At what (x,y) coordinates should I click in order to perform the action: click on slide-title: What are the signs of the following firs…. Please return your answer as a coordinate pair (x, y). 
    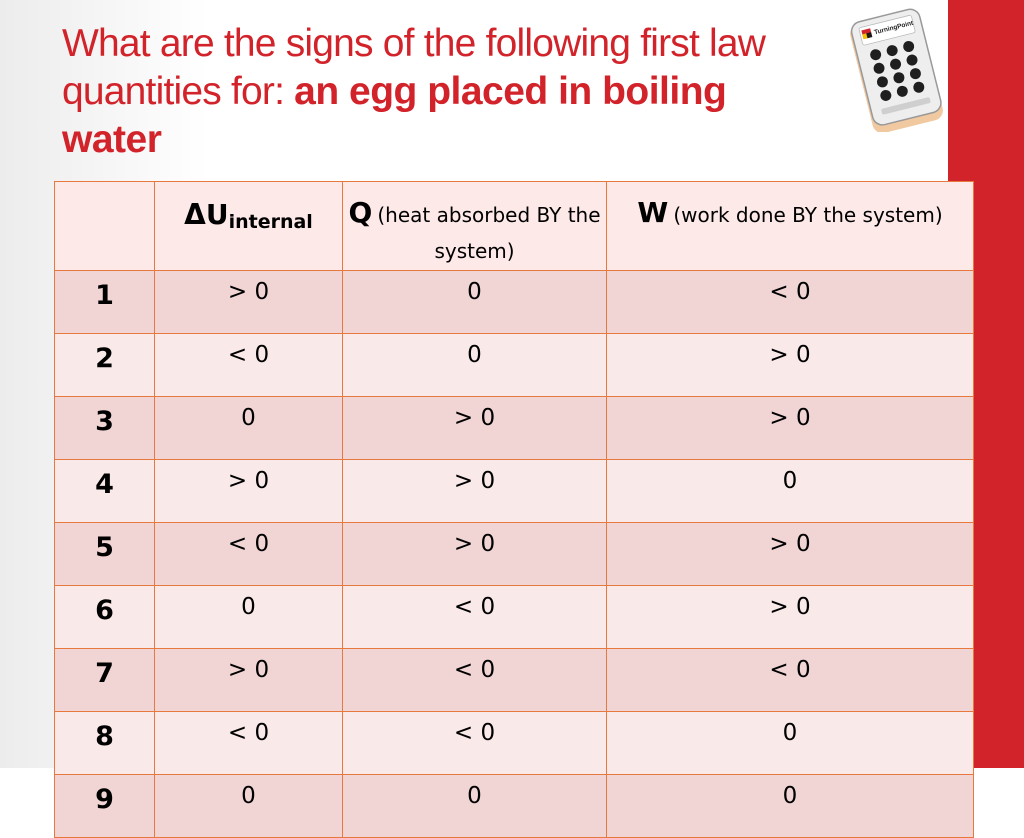
    Looking at the image, I should click on (422, 92).